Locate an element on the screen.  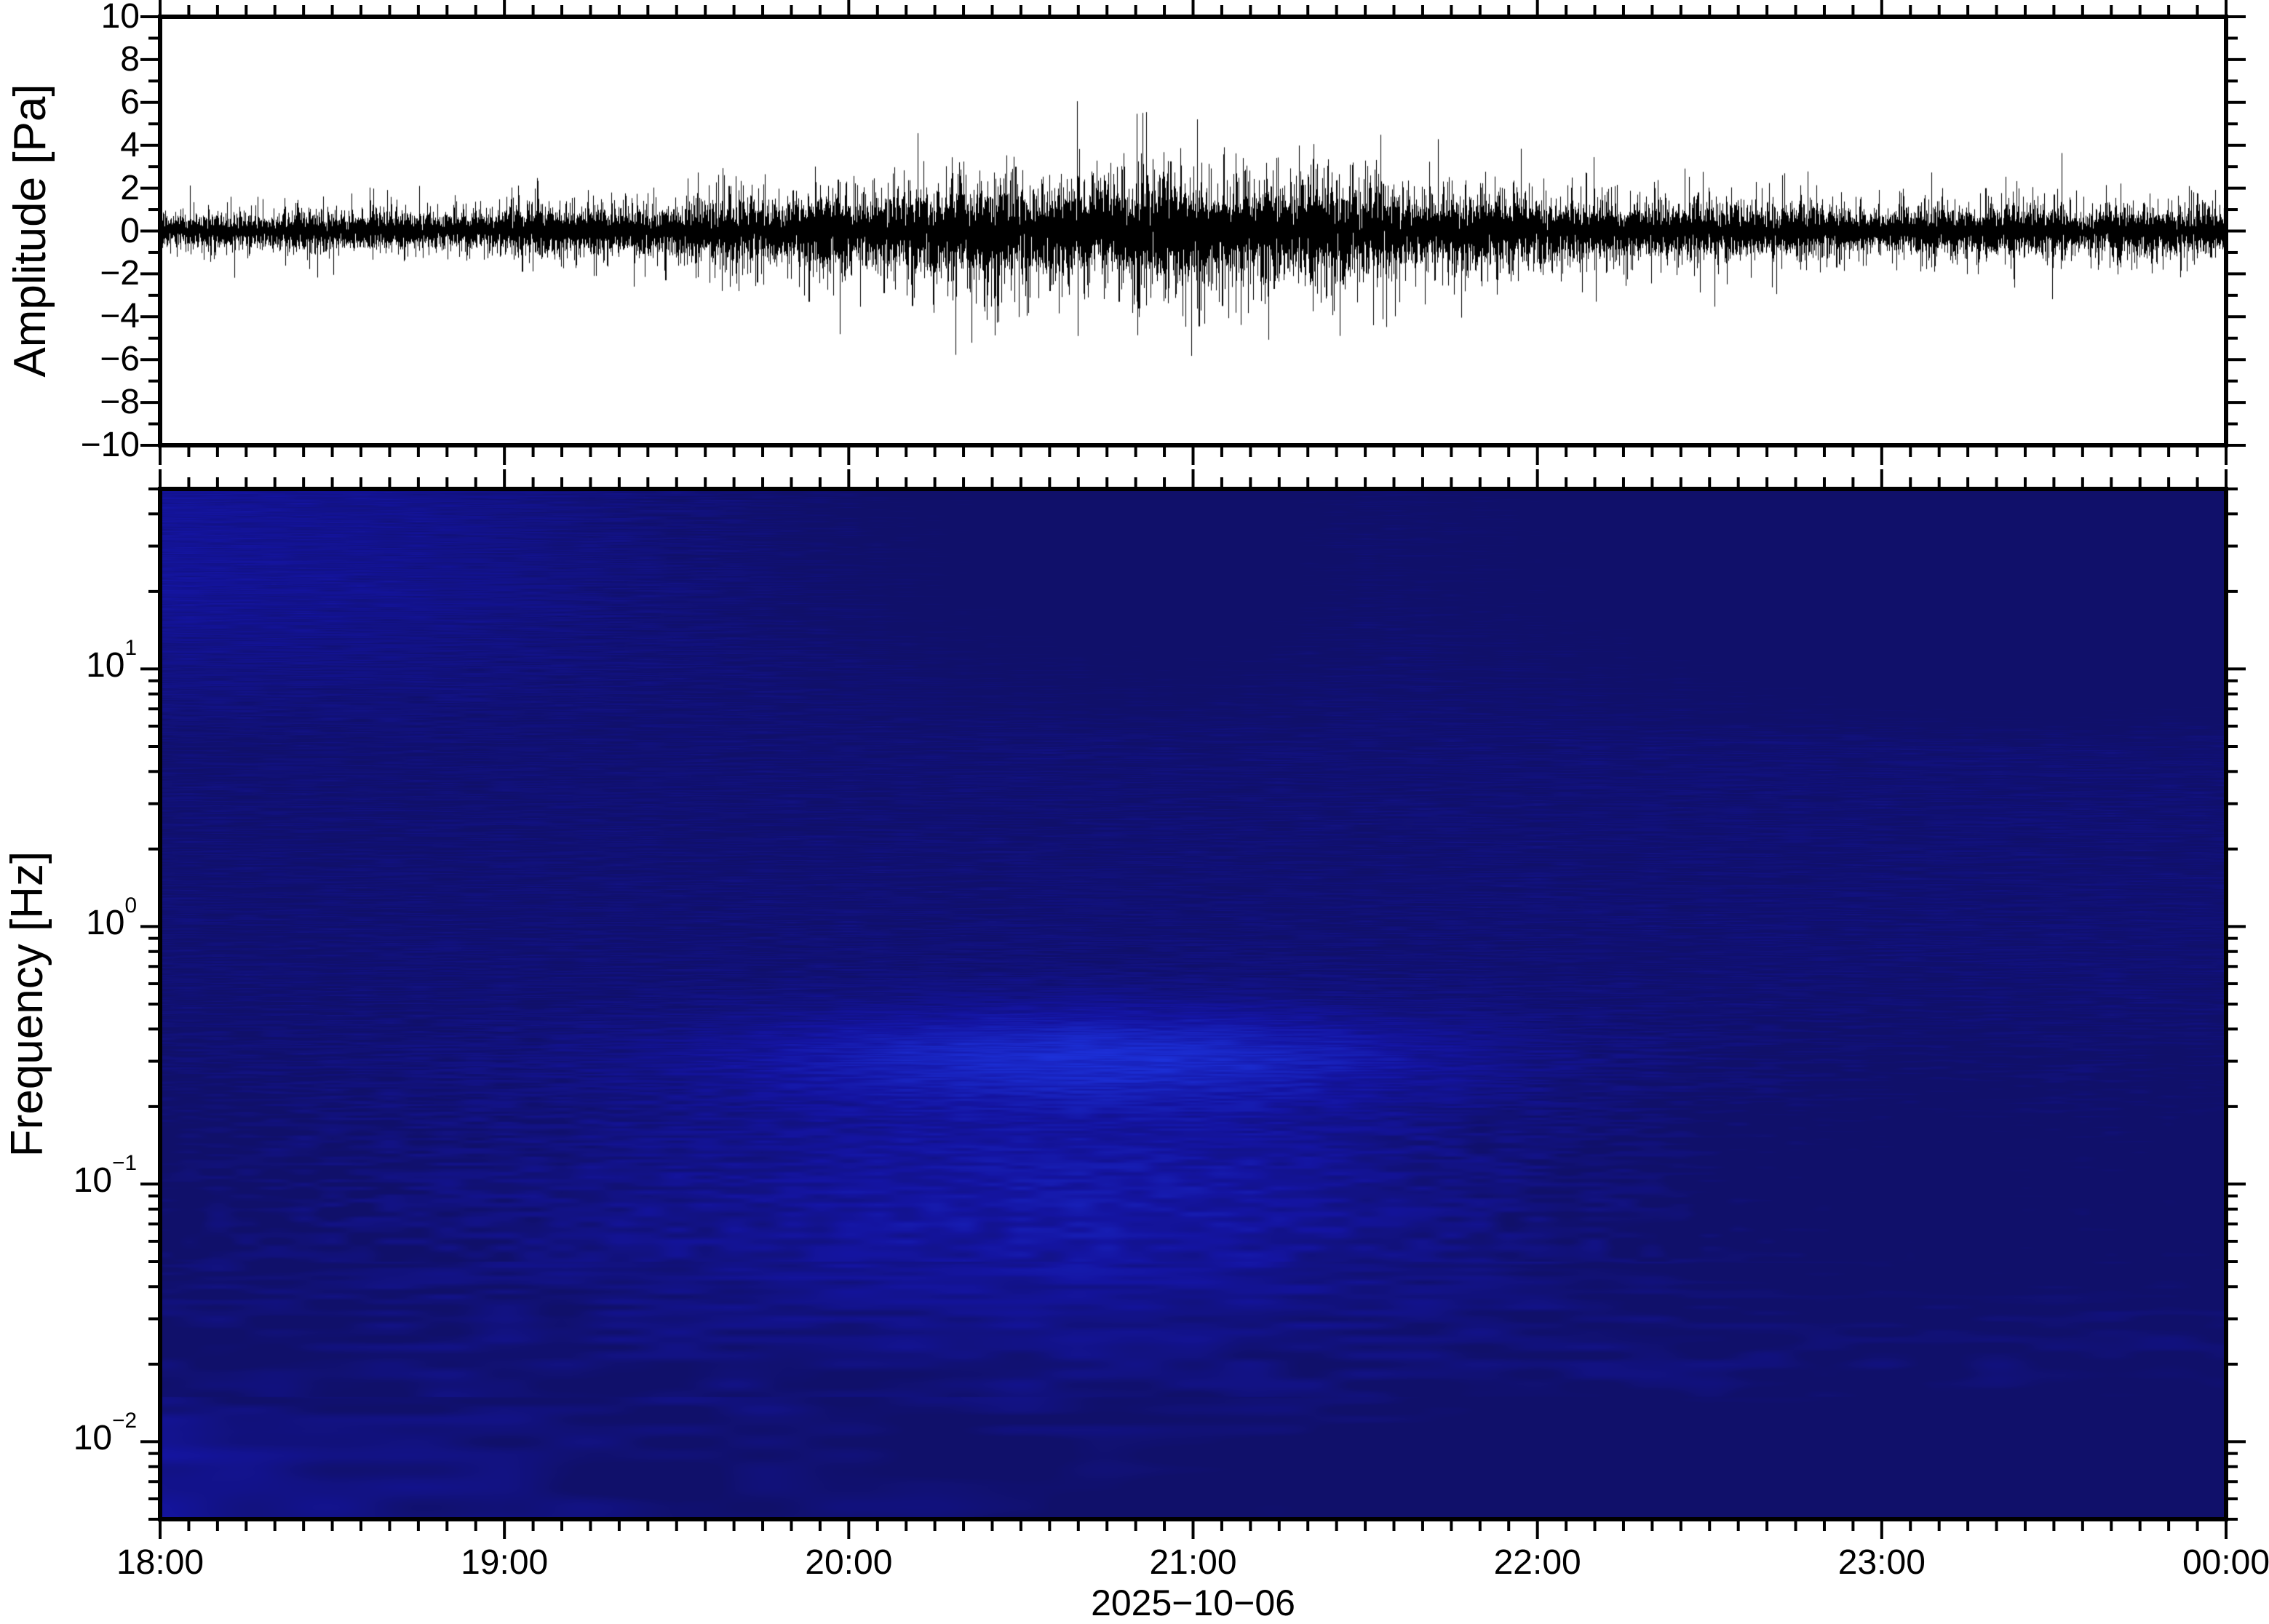
amplitude-tick-label: 10 is located at coordinates (120, 18).